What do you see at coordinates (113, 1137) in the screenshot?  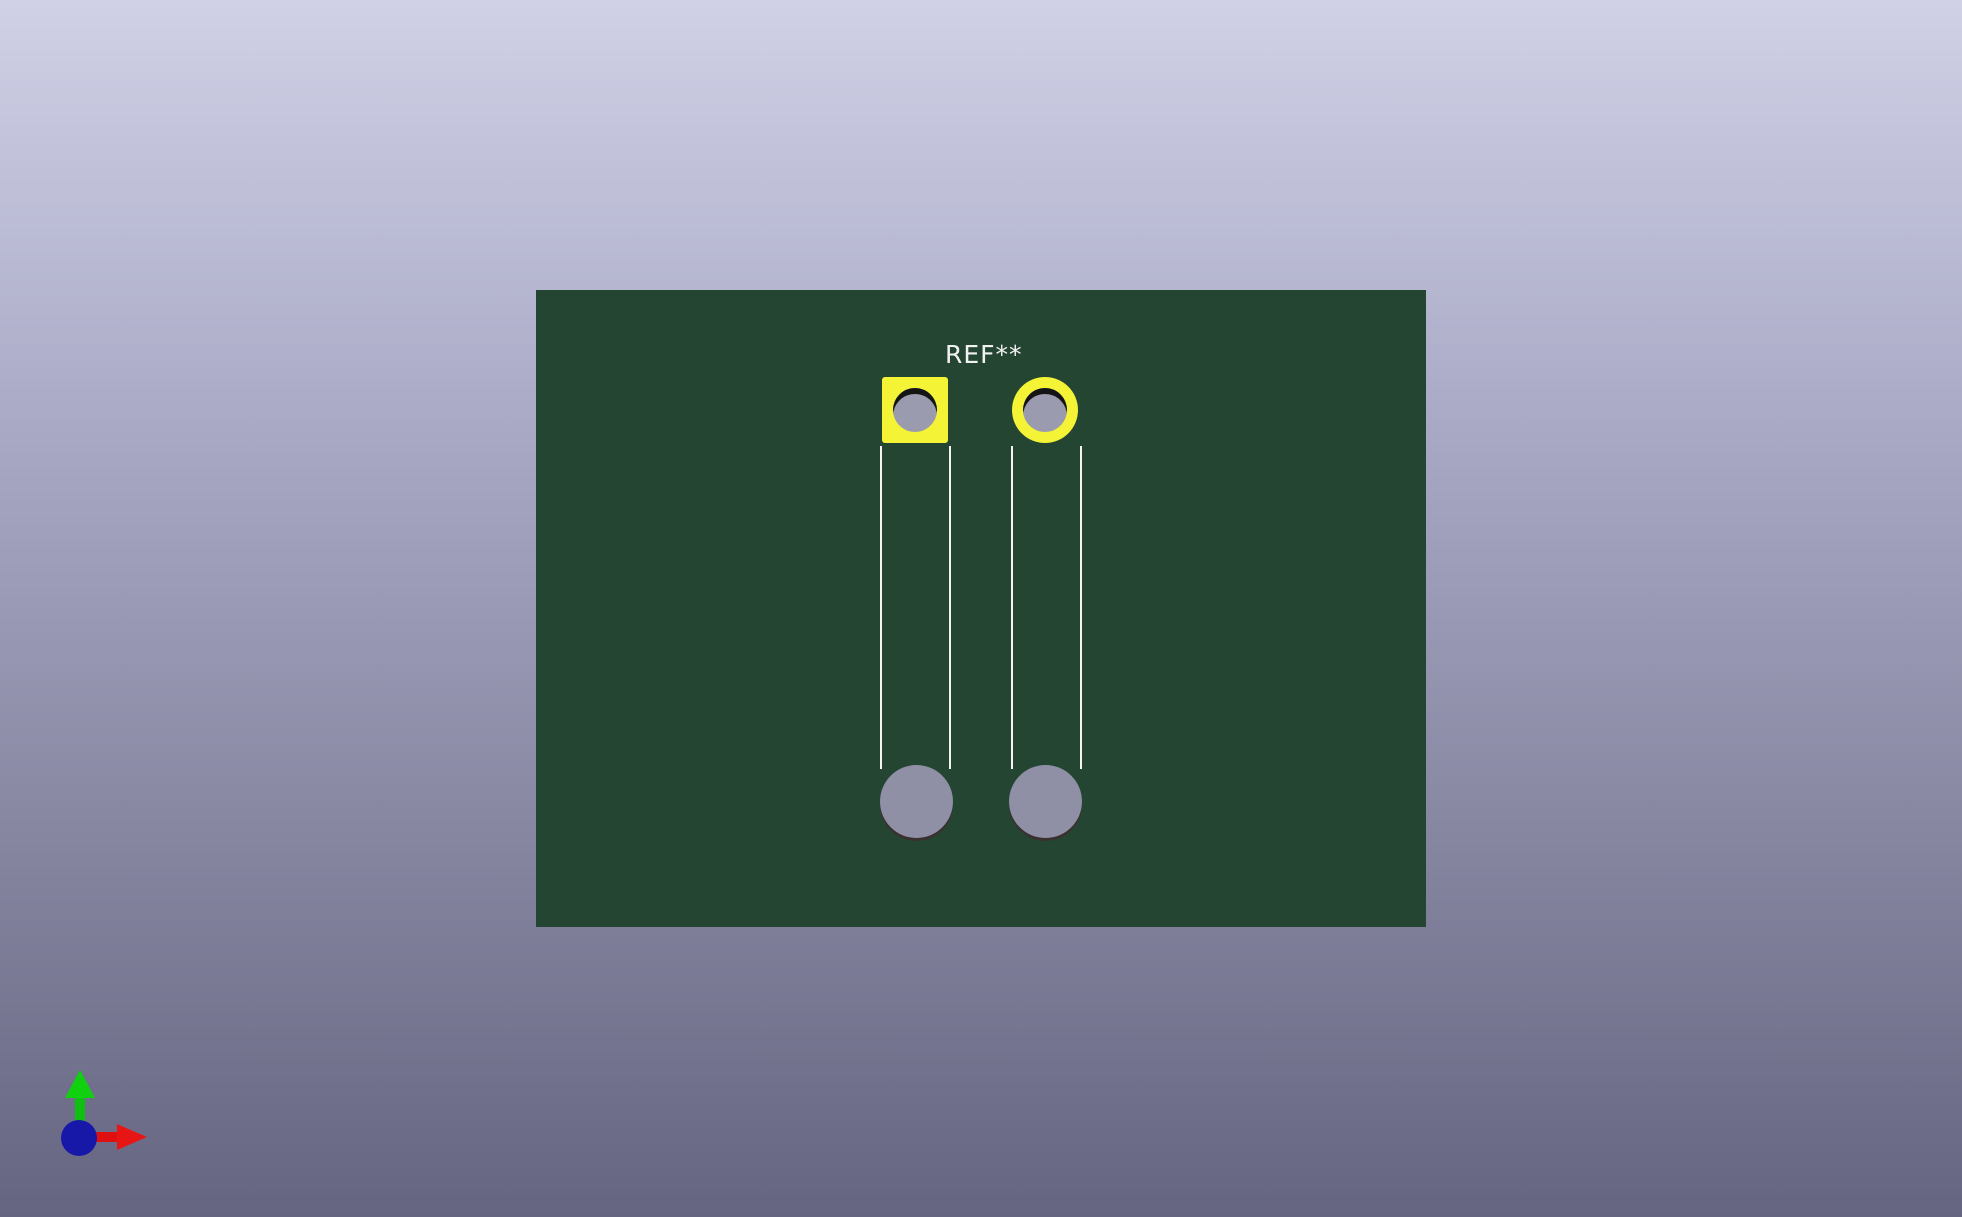 I see `x-axis-arrow-icon` at bounding box center [113, 1137].